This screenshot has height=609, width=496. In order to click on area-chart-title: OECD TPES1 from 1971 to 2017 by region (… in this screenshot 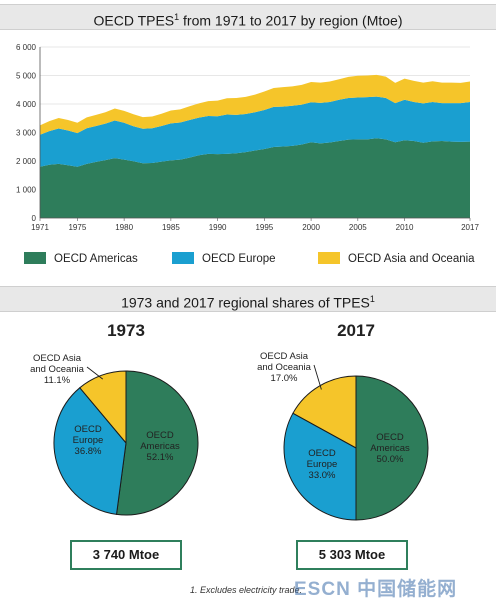, I will do `click(248, 17)`.